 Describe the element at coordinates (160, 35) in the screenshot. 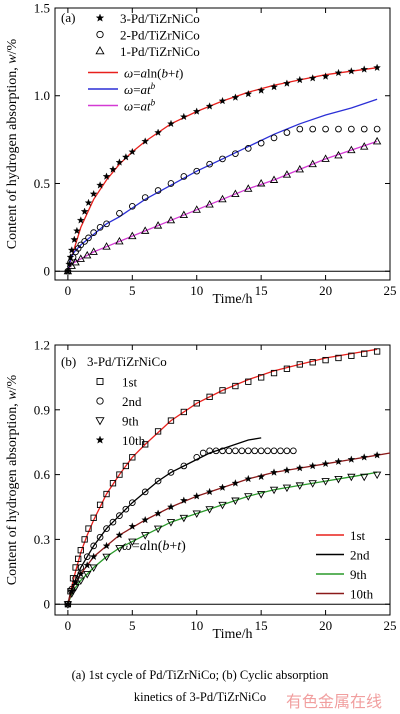

I see `legend-label: 2-Pd/TiZrNiCo` at that location.